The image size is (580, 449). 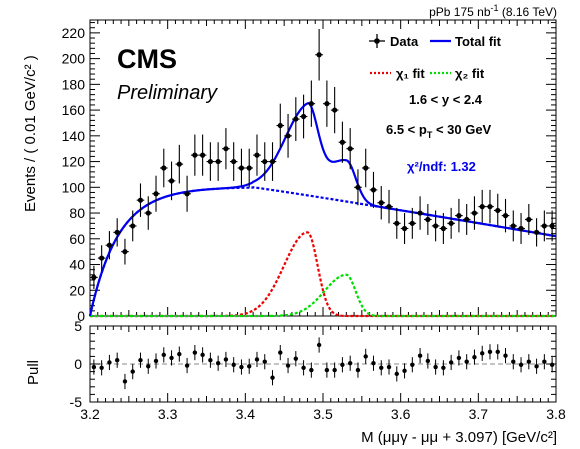 What do you see at coordinates (439, 131) in the screenshot?
I see `pt-annotation: 6.5 < pT < 30 GeV` at bounding box center [439, 131].